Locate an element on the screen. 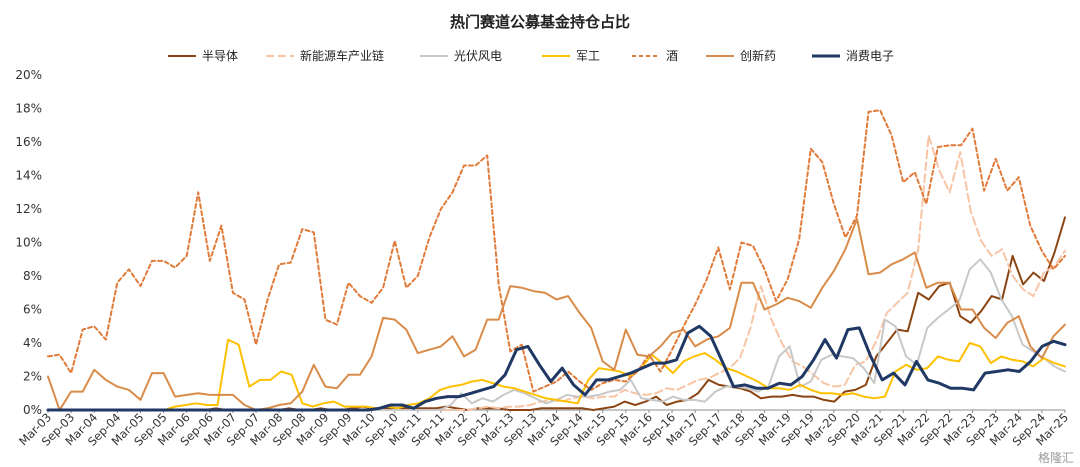  chart-title: 热门赛道公募基金持仓占比 is located at coordinates (540, 22).